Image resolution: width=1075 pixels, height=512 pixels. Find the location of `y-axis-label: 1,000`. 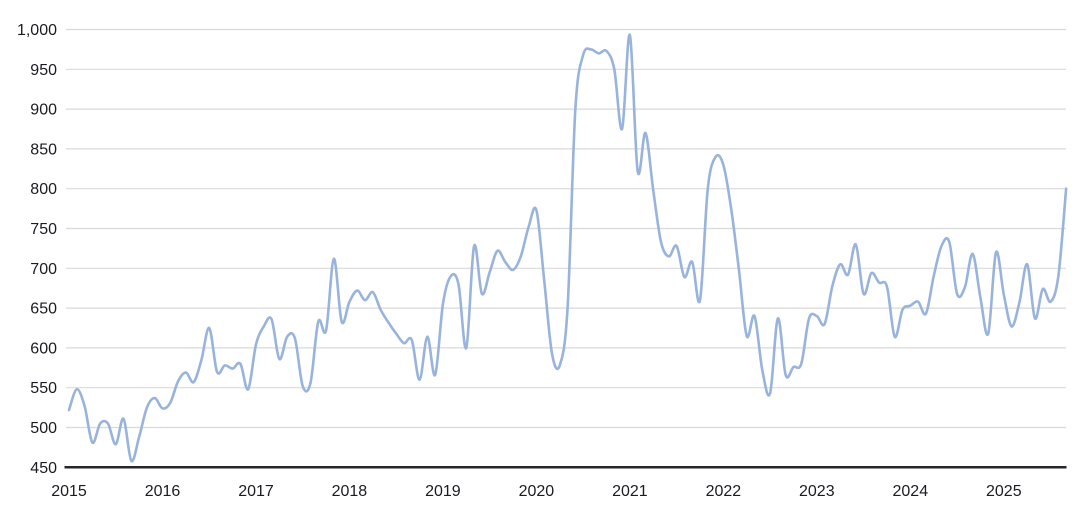

y-axis-label: 1,000 is located at coordinates (37, 30).